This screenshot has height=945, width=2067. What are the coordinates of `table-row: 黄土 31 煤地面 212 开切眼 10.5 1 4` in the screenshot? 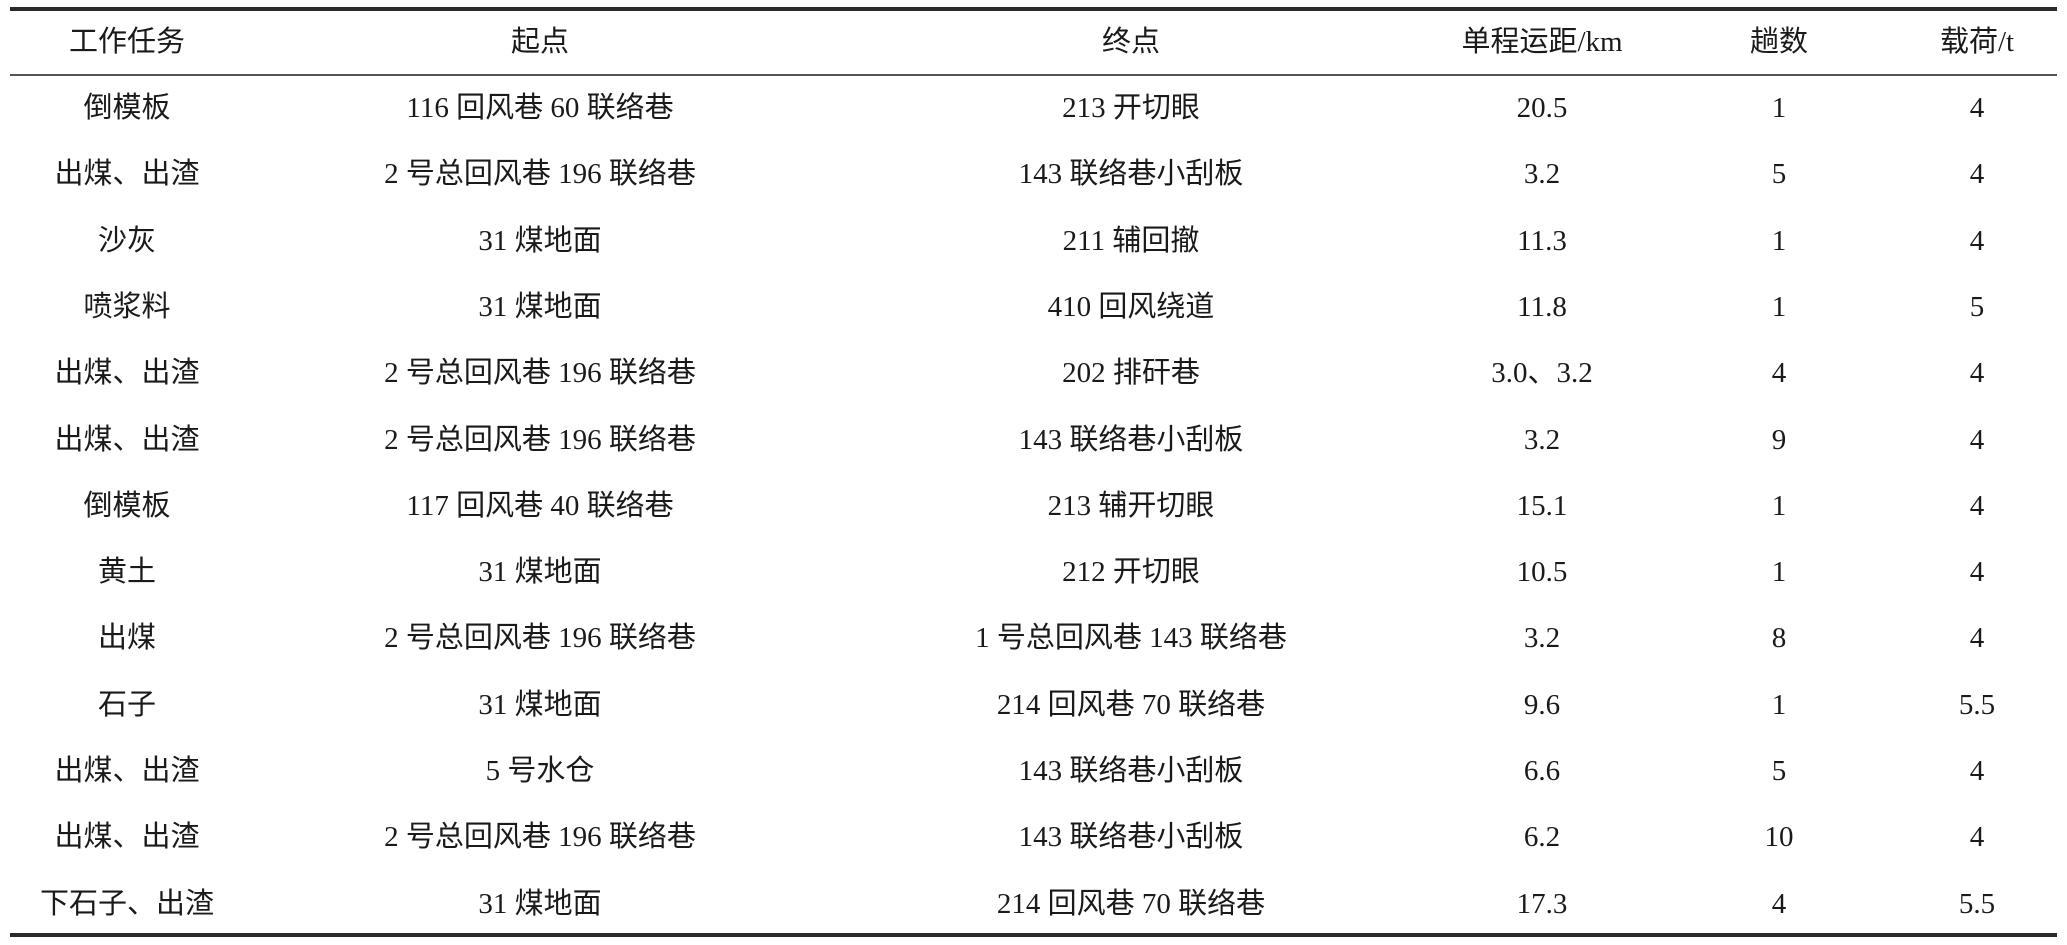 It's located at (1033, 572).